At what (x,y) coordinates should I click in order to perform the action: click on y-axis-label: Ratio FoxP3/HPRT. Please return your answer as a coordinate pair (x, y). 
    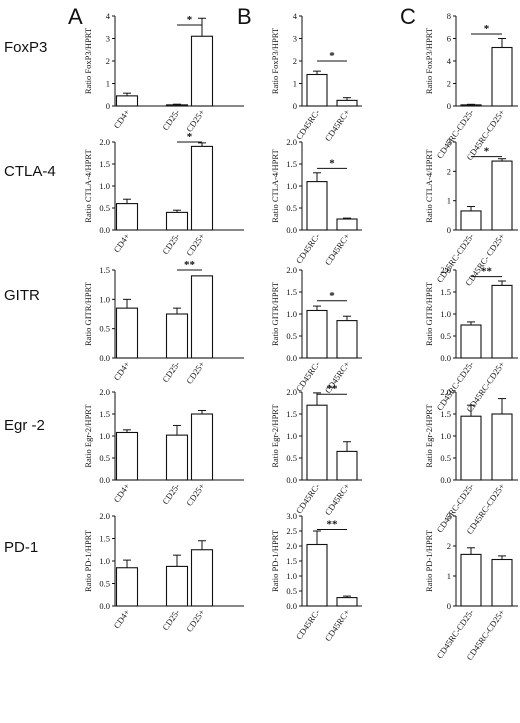
    Looking at the image, I should click on (88, 60).